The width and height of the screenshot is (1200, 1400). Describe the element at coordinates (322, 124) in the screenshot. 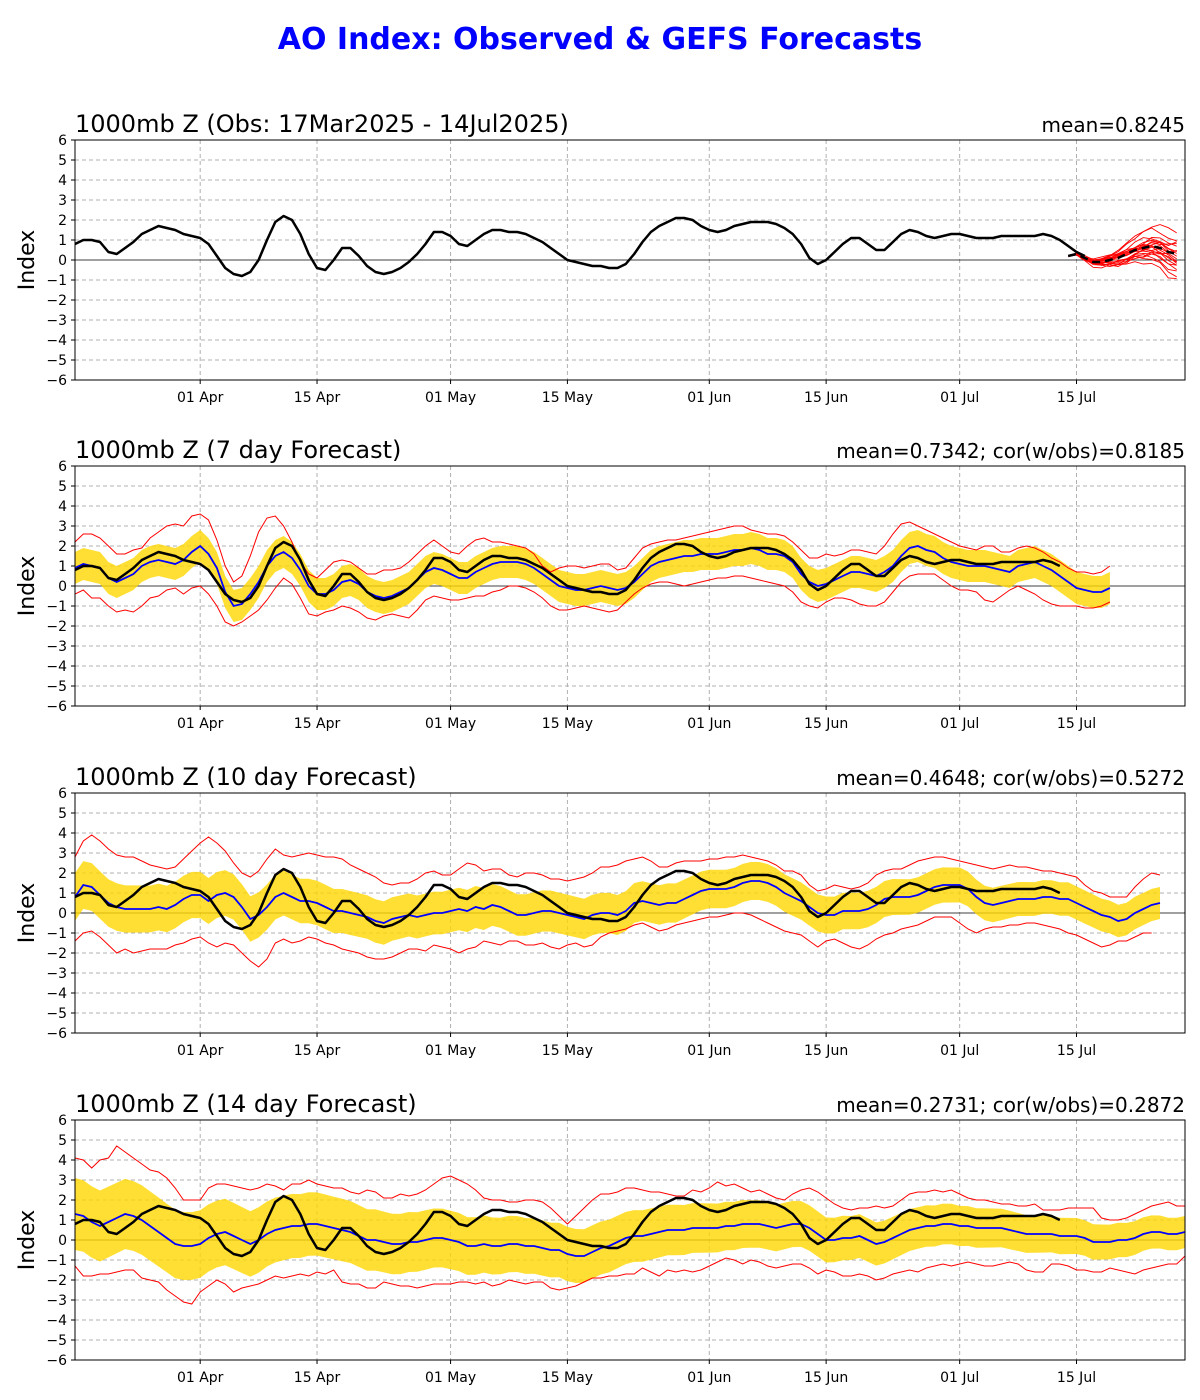

I see `panel-title: 1000mb Z (Obs: 17Mar2025 - 14Jul2025)` at that location.